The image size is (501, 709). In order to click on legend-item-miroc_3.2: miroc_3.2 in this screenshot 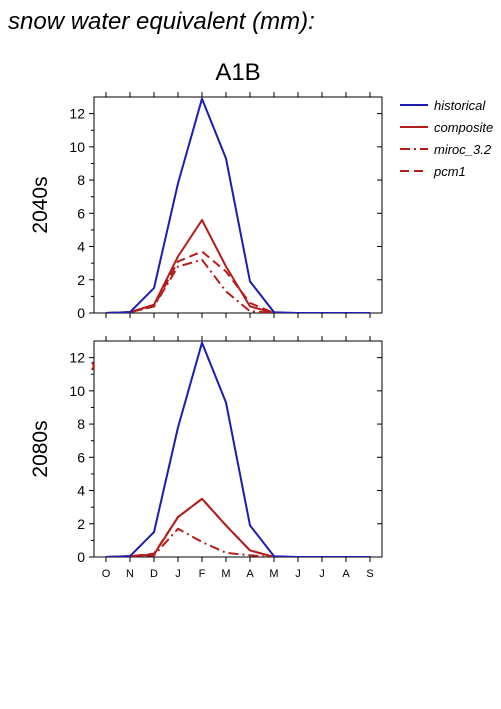, I will do `click(446, 149)`.